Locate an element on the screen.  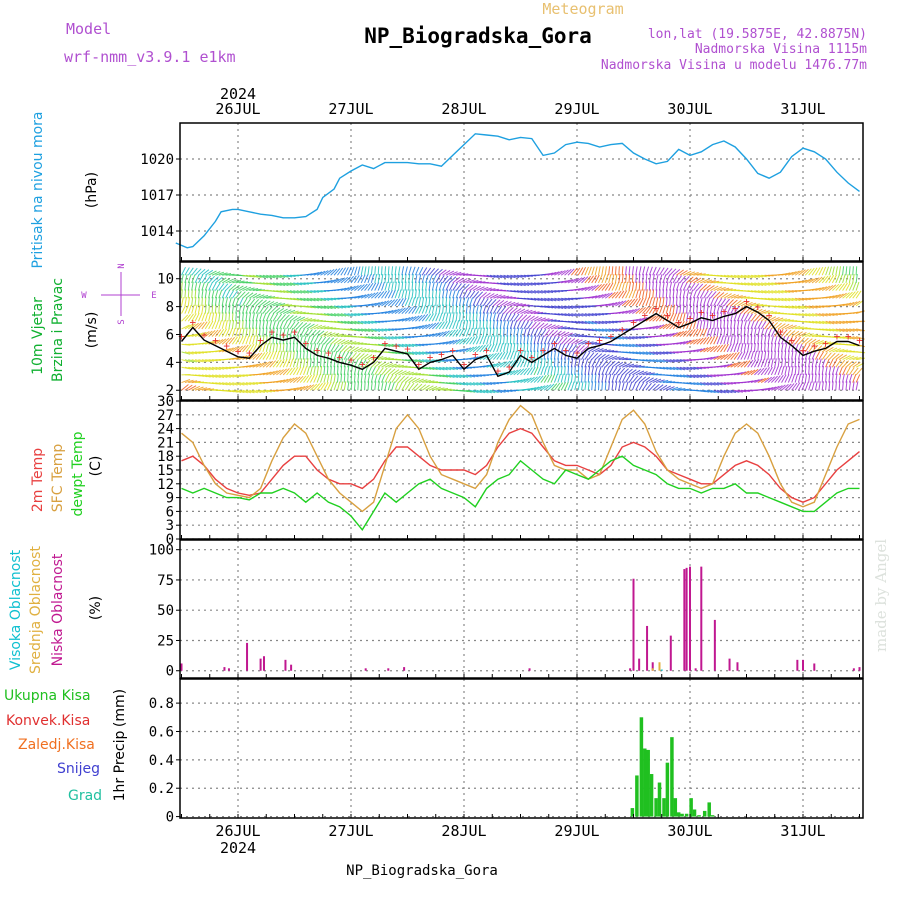
bar is located at coordinates (704, 813).